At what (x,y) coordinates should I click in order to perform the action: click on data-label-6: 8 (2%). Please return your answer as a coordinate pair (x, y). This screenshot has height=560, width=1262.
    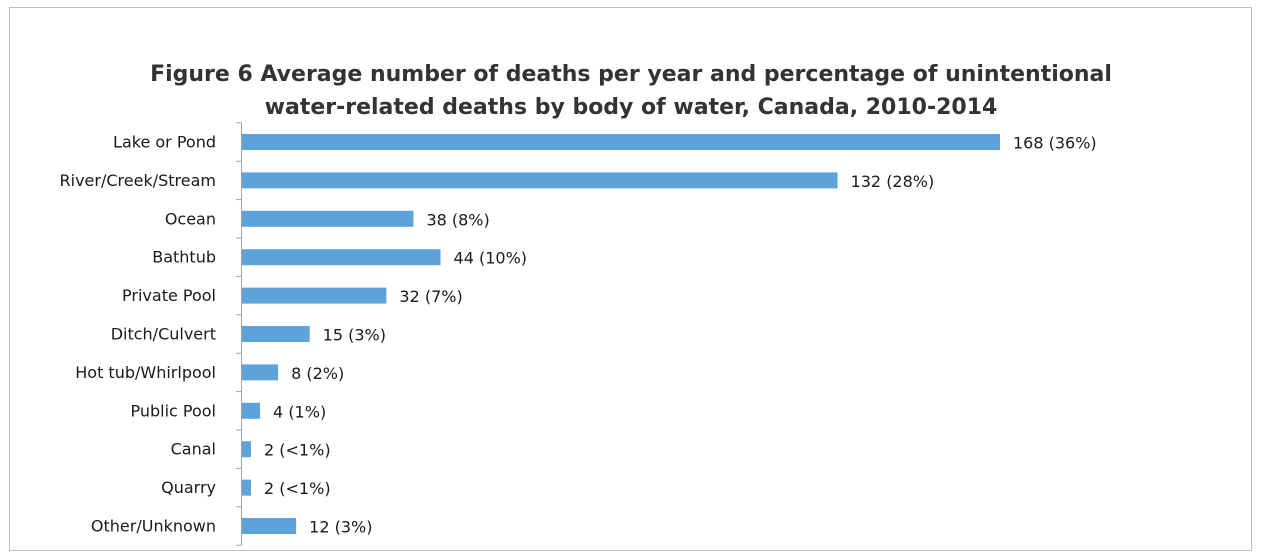
    Looking at the image, I should click on (317, 373).